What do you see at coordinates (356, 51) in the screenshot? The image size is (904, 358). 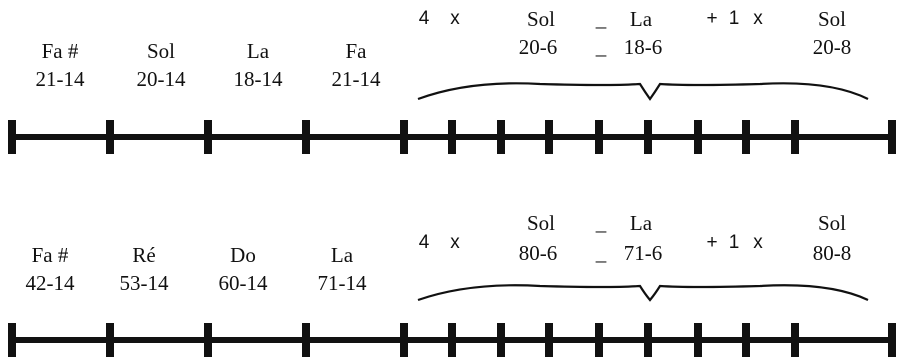 I see `note-label: Fa` at bounding box center [356, 51].